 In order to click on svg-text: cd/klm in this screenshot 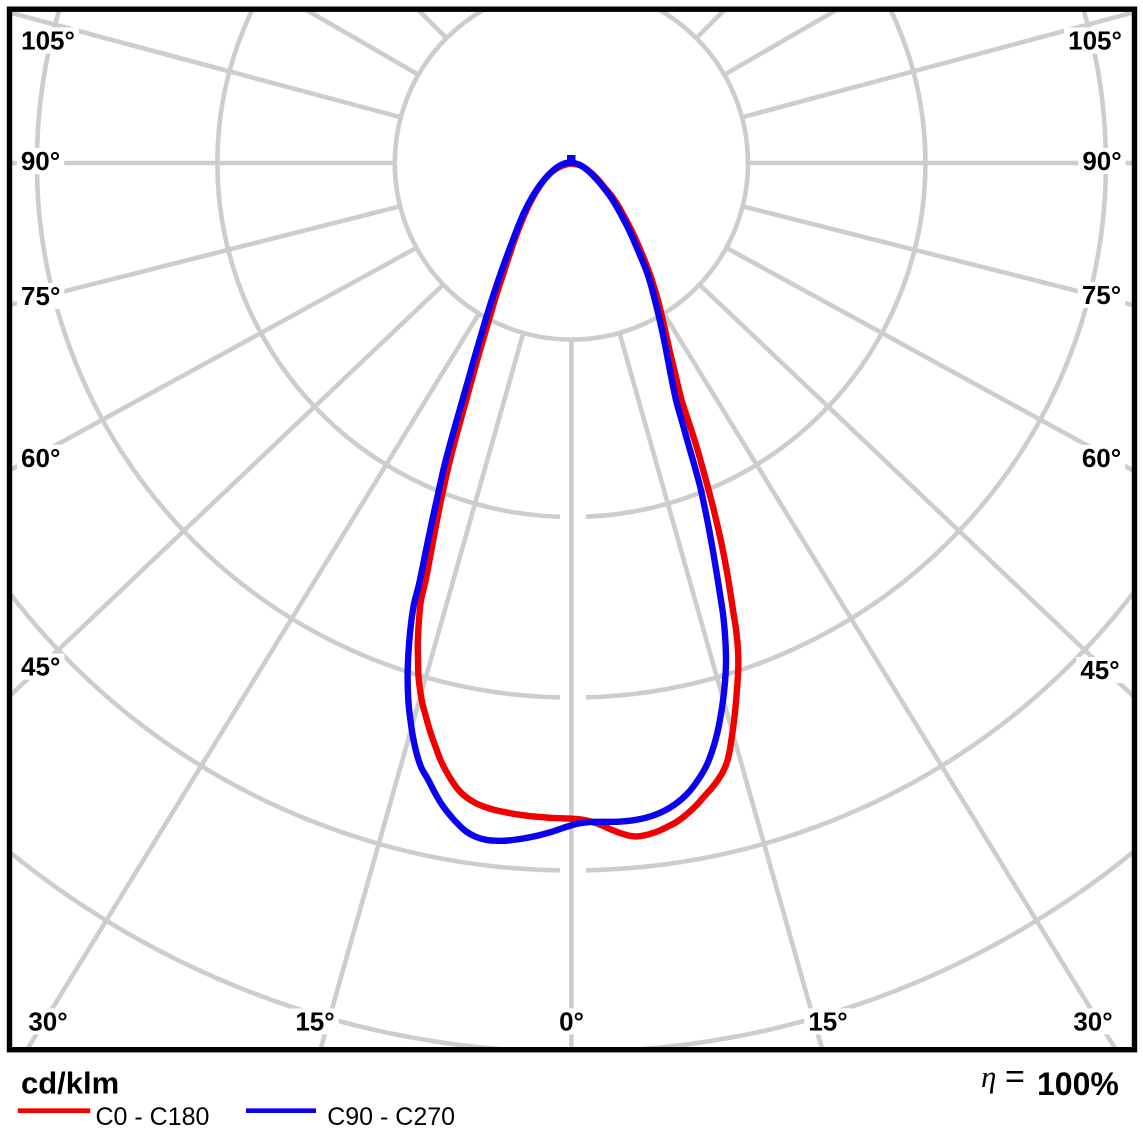, I will do `click(70, 1083)`.